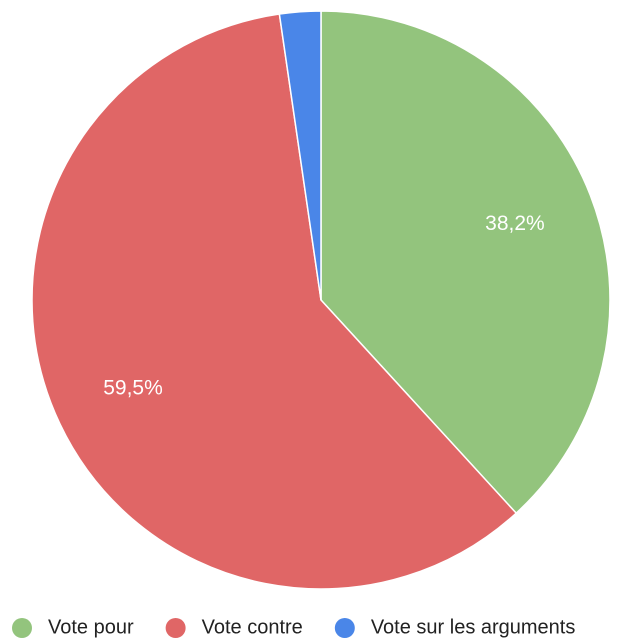 The image size is (637, 641). Describe the element at coordinates (515, 223) in the screenshot. I see `value-label: 38,2%` at that location.